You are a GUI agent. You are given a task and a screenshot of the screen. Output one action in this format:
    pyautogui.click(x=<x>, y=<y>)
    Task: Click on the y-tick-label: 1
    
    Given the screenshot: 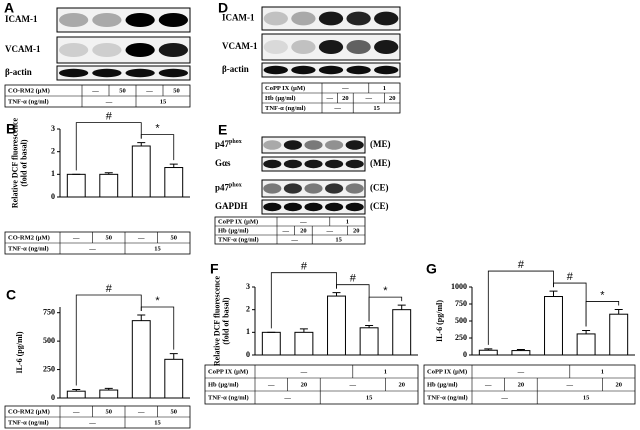 What is the action you would take?
    pyautogui.click(x=53, y=173)
    